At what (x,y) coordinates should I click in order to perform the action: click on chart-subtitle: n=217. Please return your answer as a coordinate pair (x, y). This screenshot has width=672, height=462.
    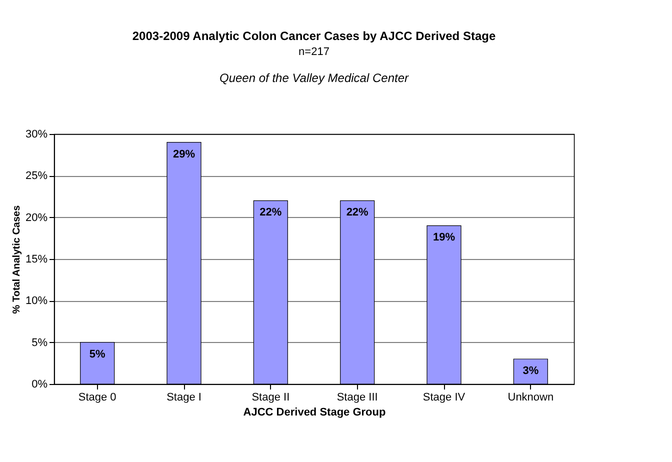
    Looking at the image, I should click on (314, 52).